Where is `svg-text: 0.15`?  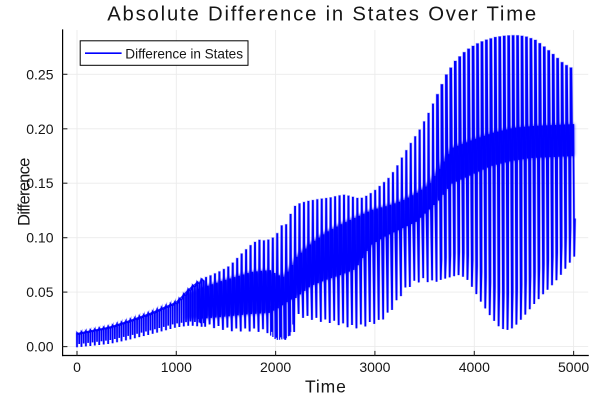 svg-text: 0.15 is located at coordinates (39, 183).